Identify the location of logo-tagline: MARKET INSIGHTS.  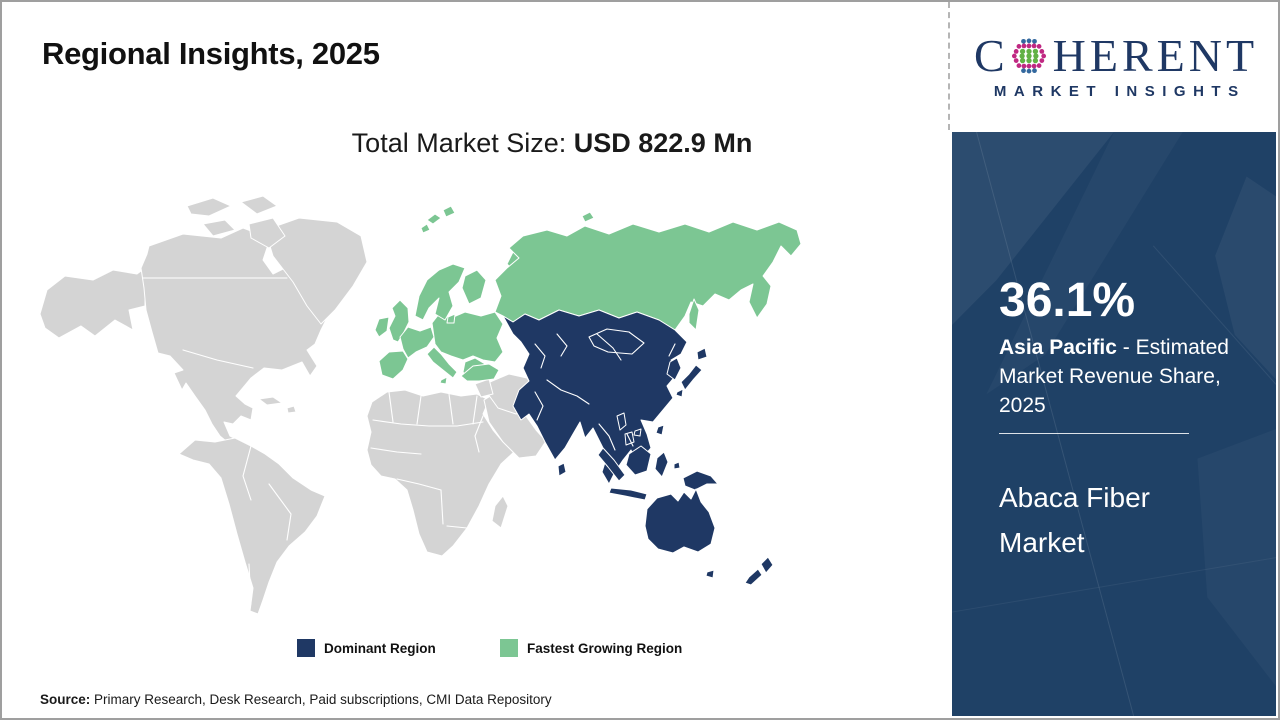
(1119, 91).